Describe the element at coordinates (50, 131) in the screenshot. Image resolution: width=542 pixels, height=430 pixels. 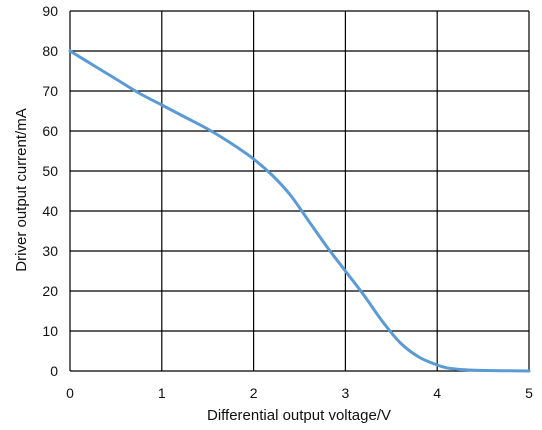
I see `y-tick-label: 60` at that location.